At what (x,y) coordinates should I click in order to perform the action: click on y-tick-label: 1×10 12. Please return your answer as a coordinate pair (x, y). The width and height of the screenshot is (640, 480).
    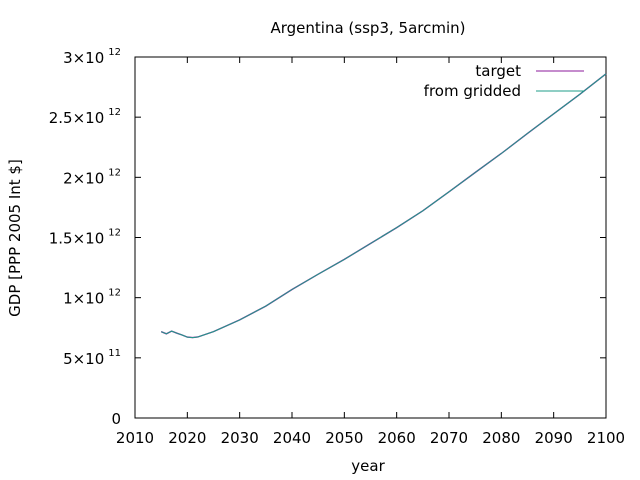
    Looking at the image, I should click on (92, 298).